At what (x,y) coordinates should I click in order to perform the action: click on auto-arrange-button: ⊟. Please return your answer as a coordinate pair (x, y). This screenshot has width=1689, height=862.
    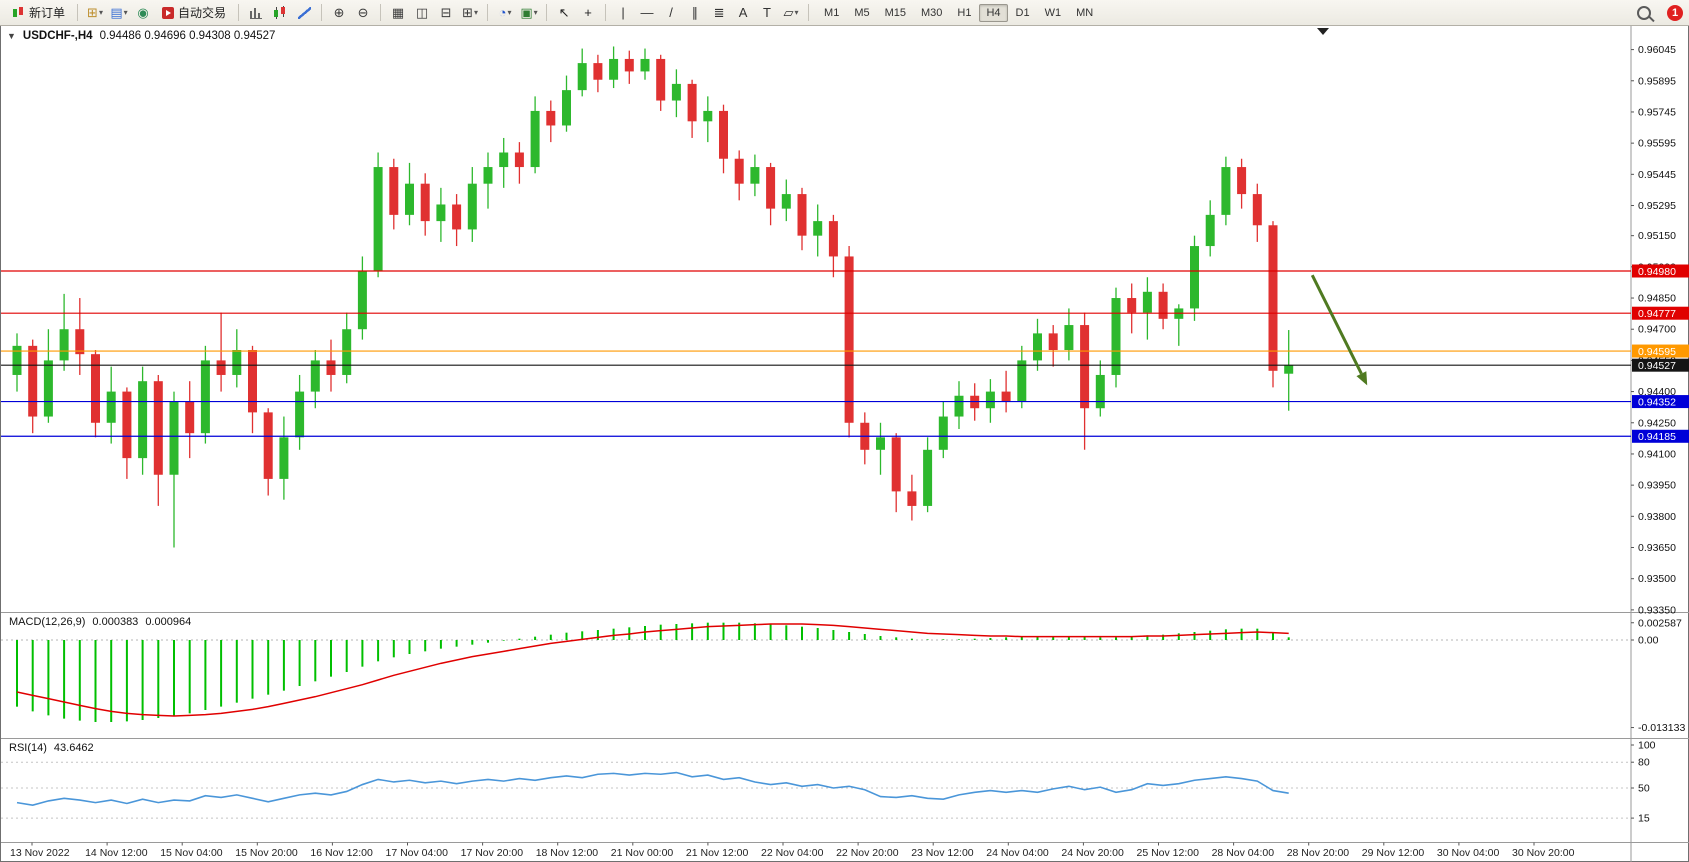
    Looking at the image, I should click on (446, 13).